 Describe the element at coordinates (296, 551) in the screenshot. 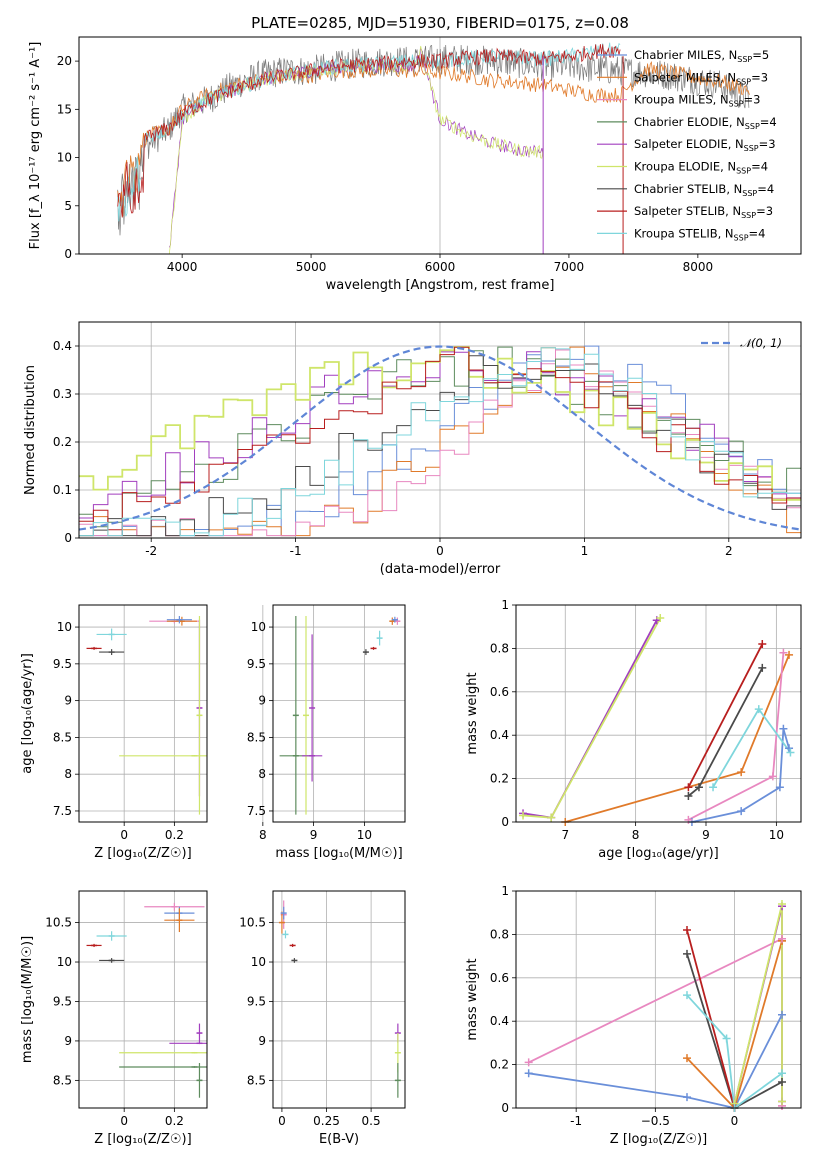

I see `x-tick-label: -1` at that location.